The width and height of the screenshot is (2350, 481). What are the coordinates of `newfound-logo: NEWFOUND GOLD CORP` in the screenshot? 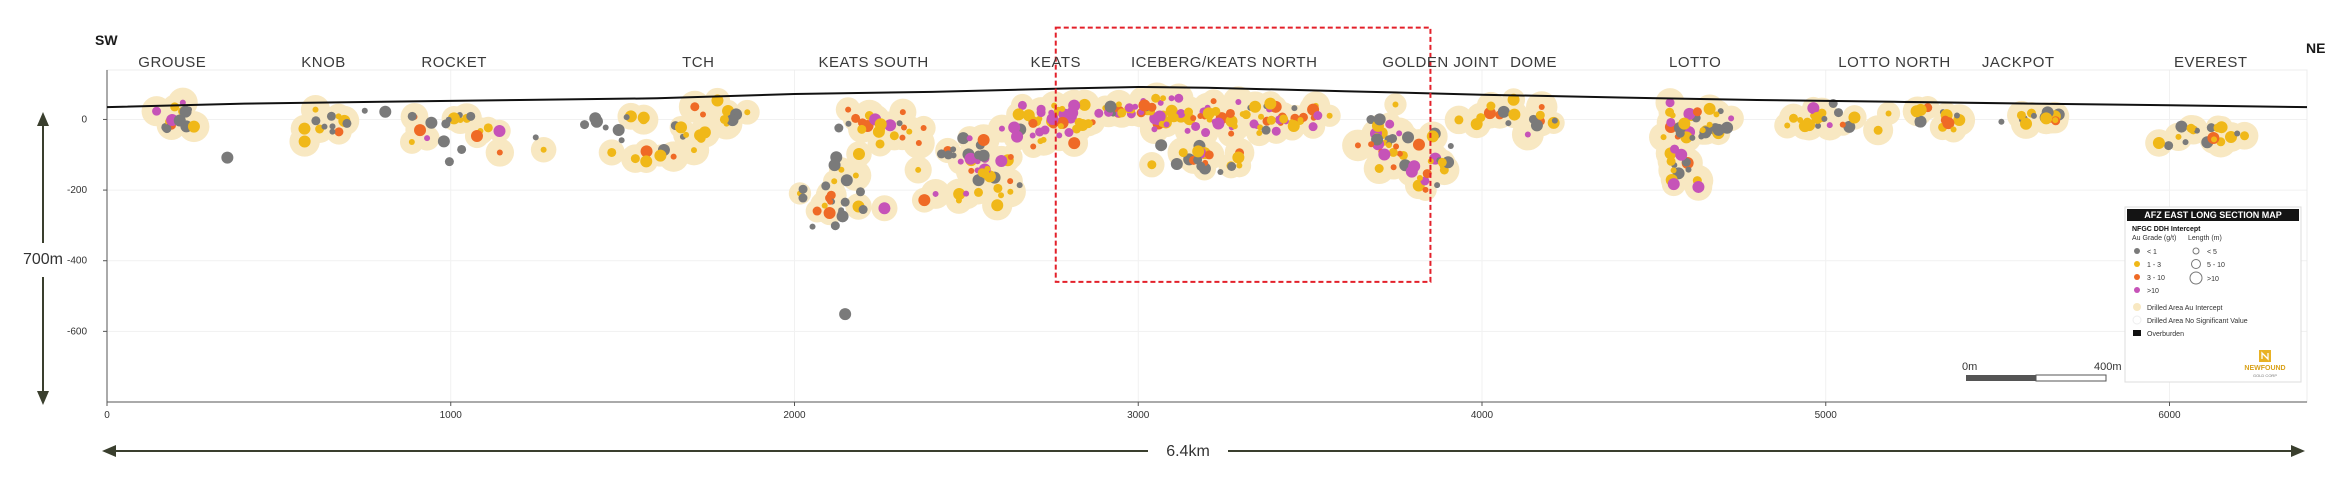 It's located at (2265, 364).